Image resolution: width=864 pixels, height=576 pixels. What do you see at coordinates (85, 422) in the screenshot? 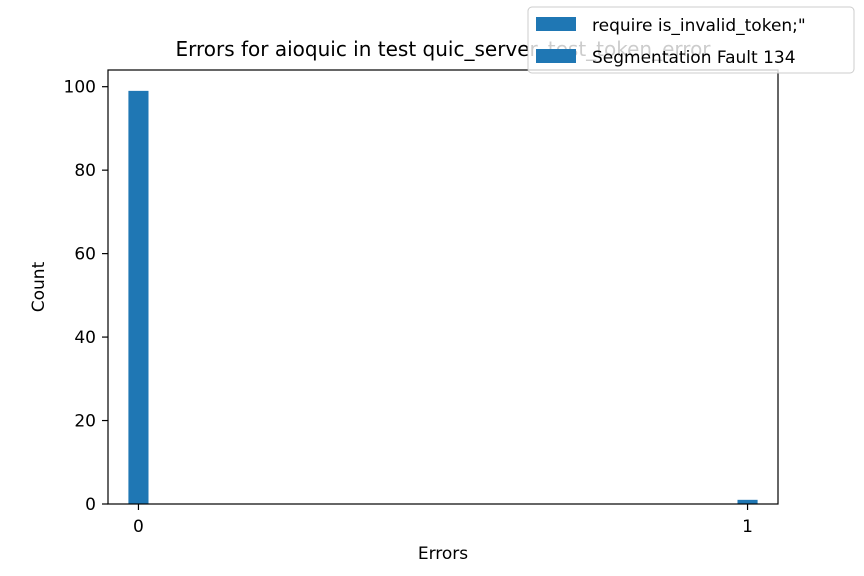
I see `y-tick-label: 20` at bounding box center [85, 422].